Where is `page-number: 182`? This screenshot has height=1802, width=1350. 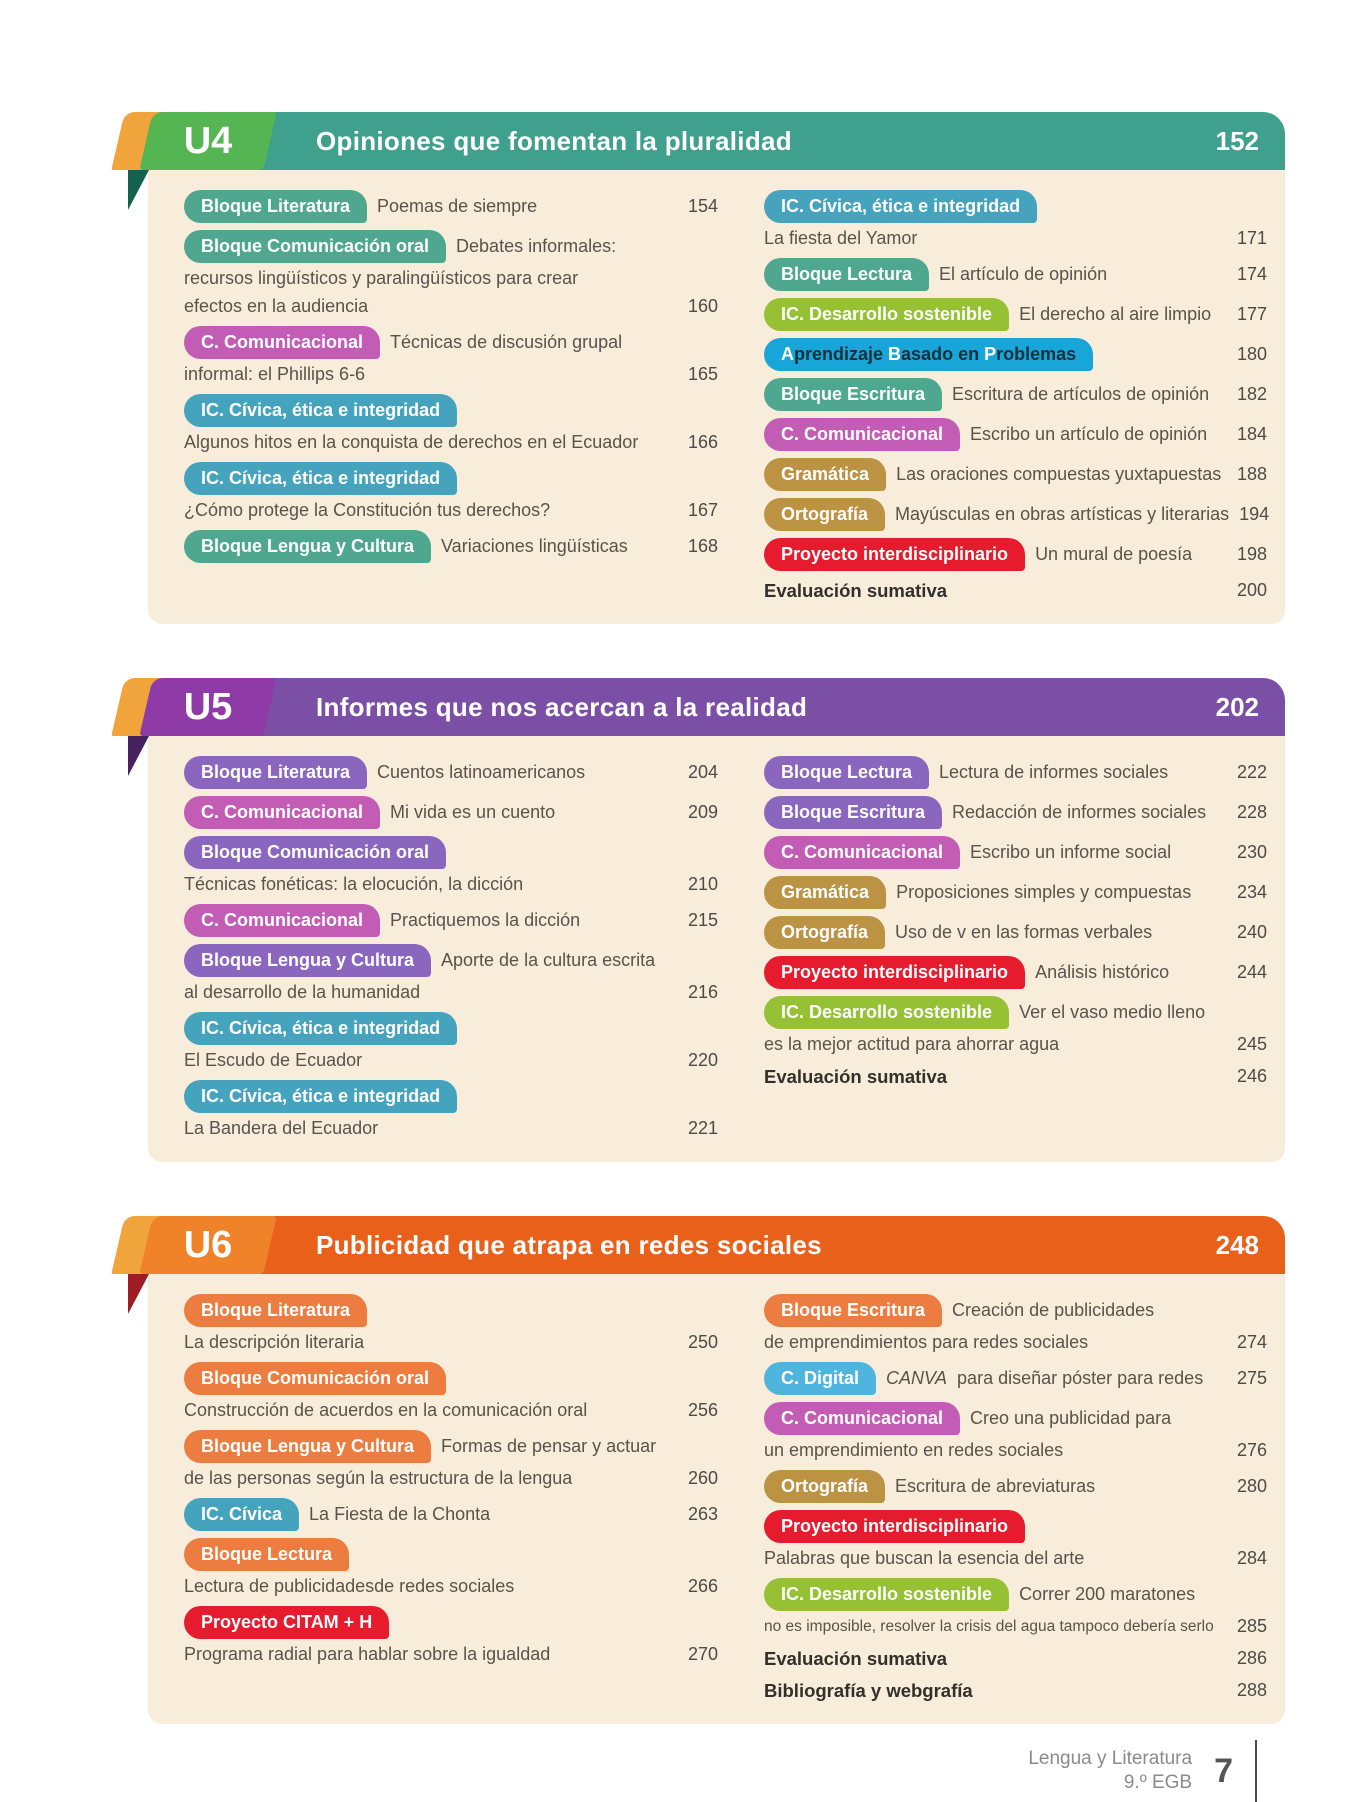
page-number: 182 is located at coordinates (1251, 393).